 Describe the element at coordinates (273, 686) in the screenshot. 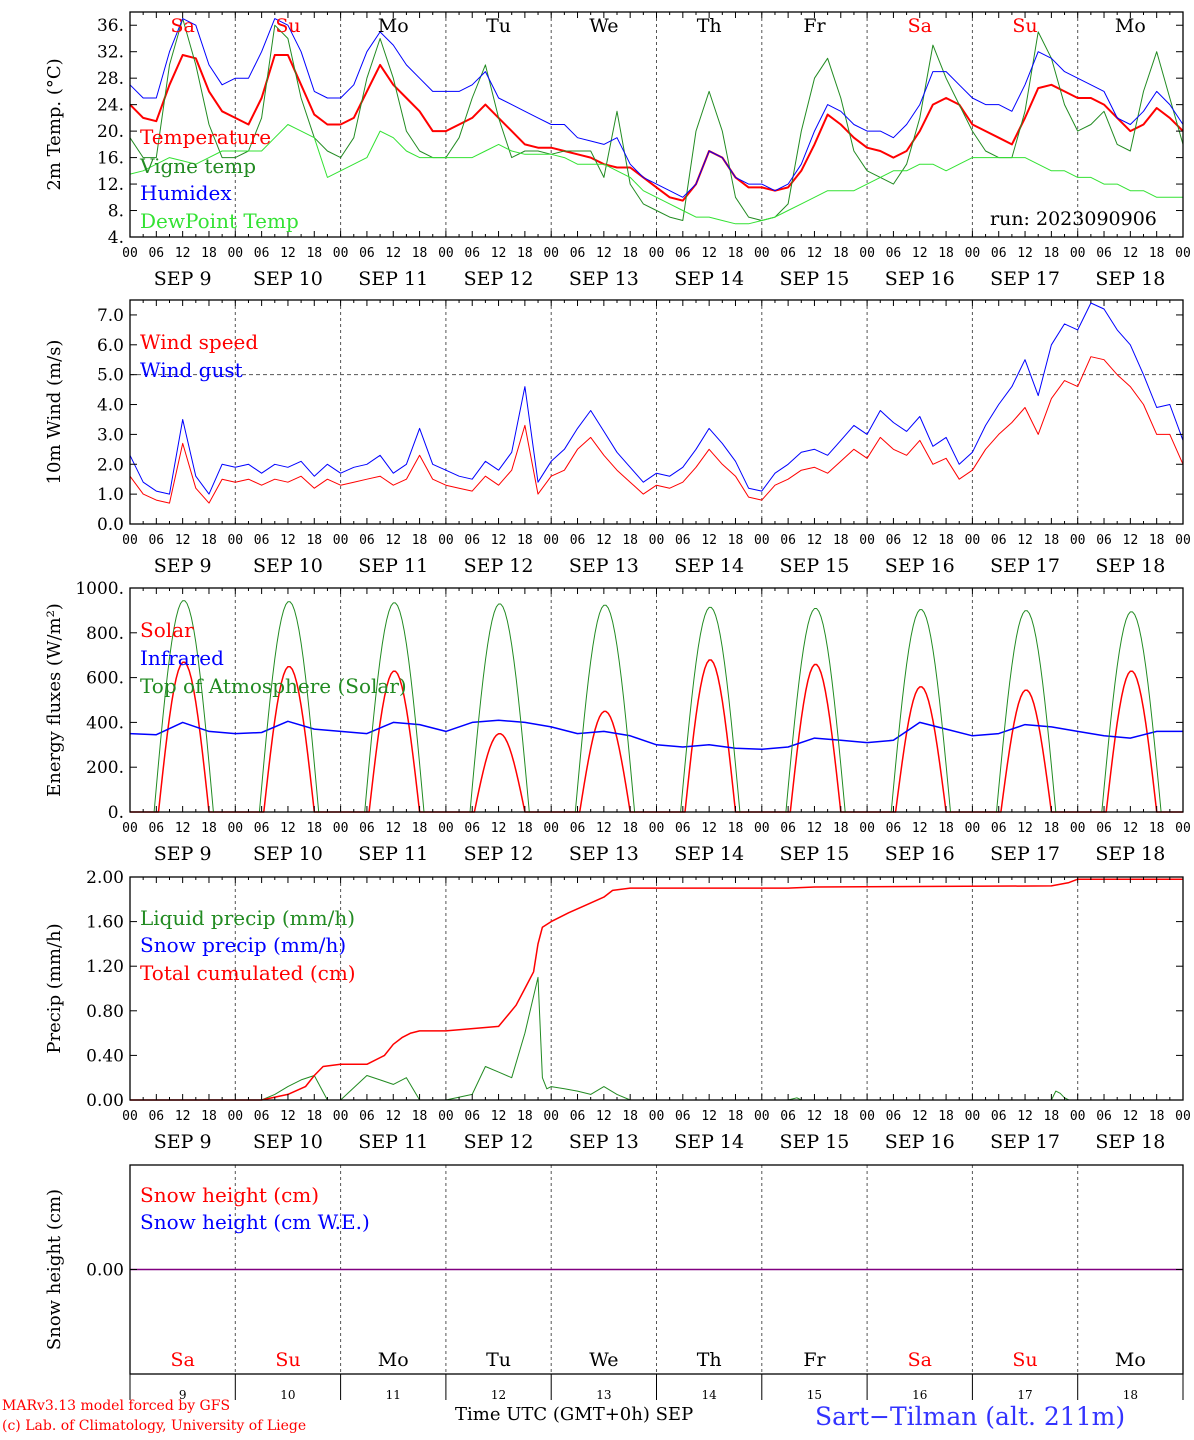

I see `legend-entry: Top of Atmosphere (Solar)` at that location.